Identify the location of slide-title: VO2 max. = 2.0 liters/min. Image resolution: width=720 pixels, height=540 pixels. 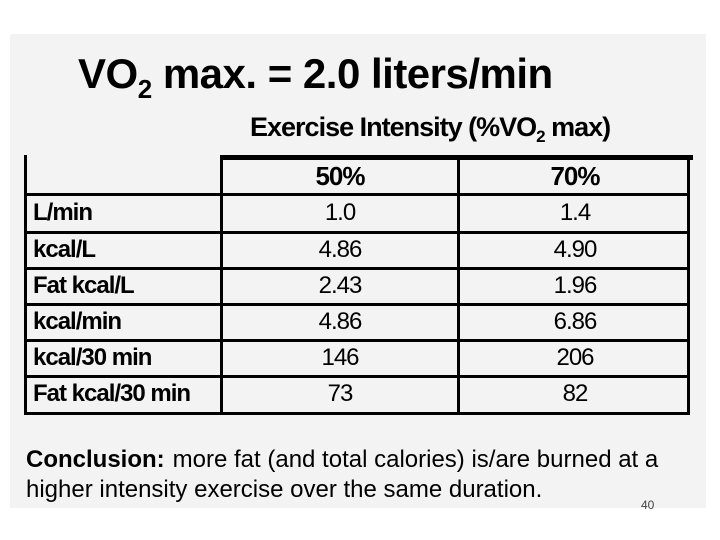
(315, 77).